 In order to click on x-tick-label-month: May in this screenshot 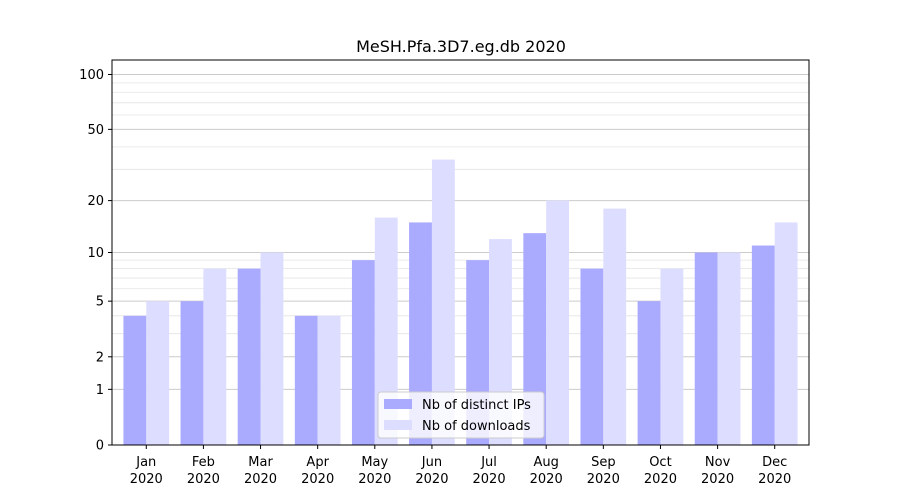, I will do `click(374, 462)`.